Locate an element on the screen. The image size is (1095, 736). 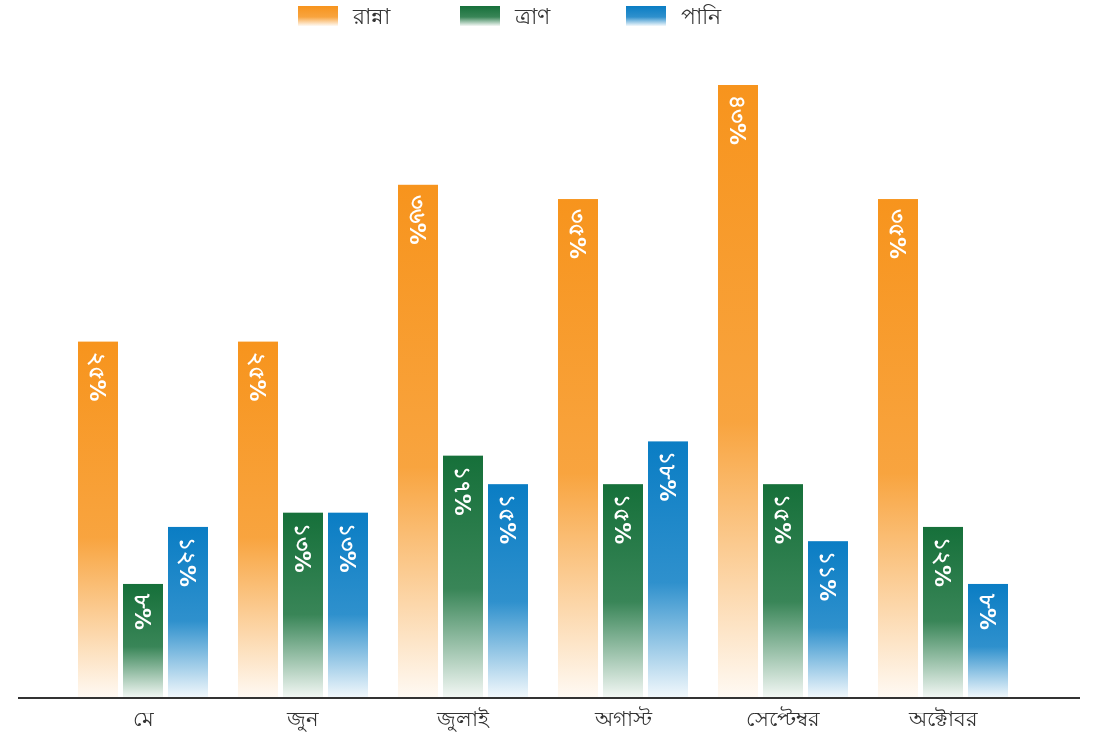
x-tick-label: অক্টোবর is located at coordinates (942, 719).